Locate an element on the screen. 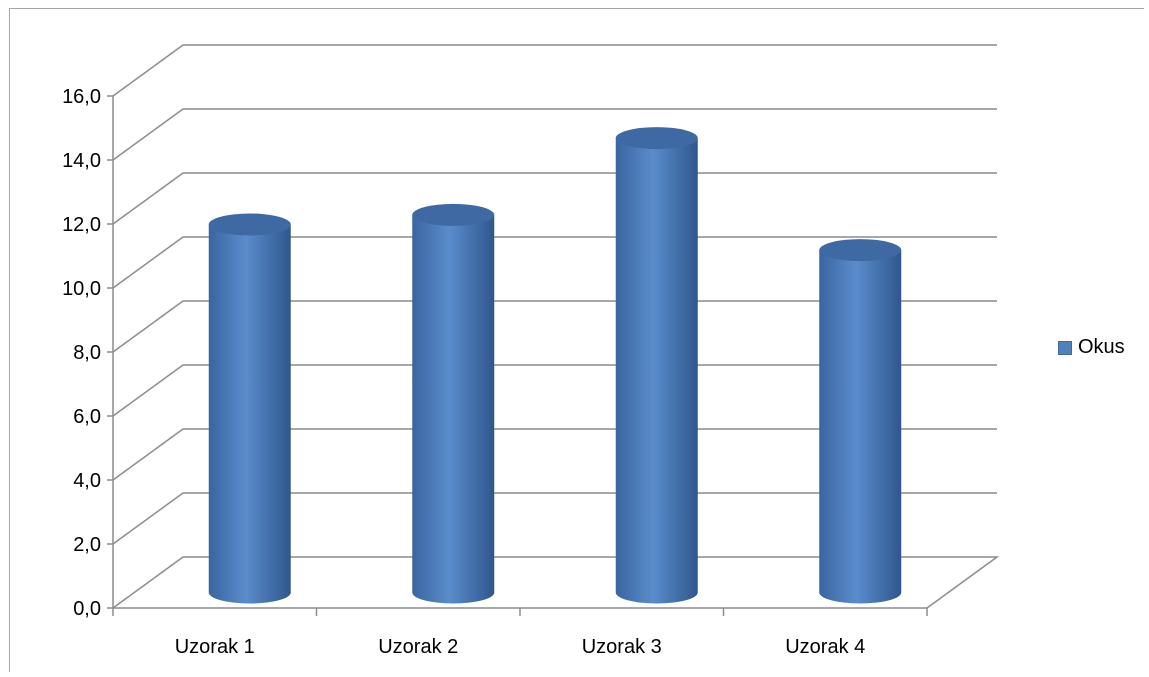 The height and width of the screenshot is (677, 1149). x-category-label: Uzorak 4 is located at coordinates (825, 647).